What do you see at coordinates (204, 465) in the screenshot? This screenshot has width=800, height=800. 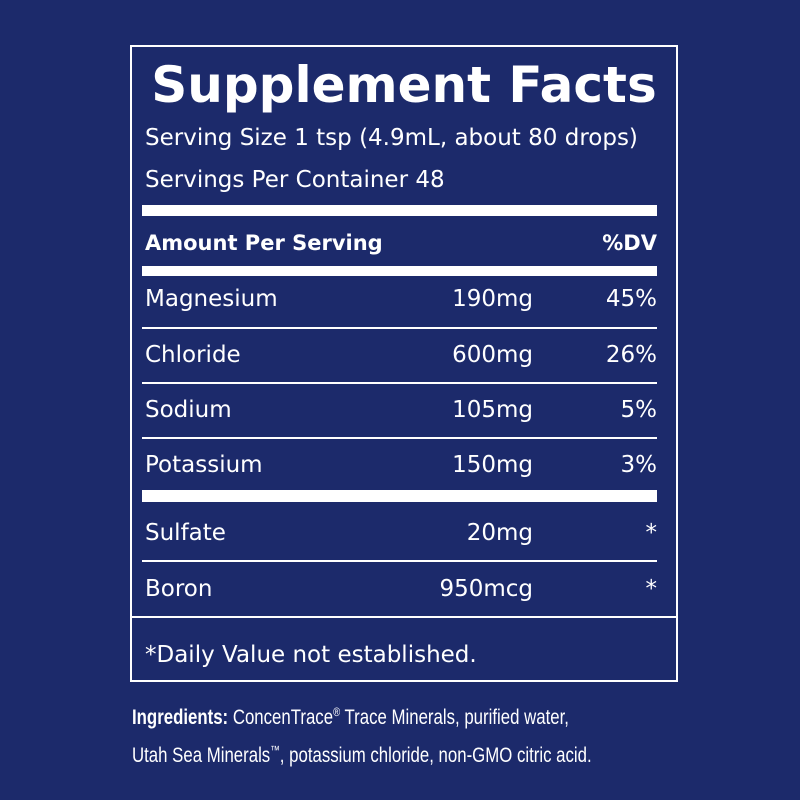 I see `nutrient-name: Potassium` at bounding box center [204, 465].